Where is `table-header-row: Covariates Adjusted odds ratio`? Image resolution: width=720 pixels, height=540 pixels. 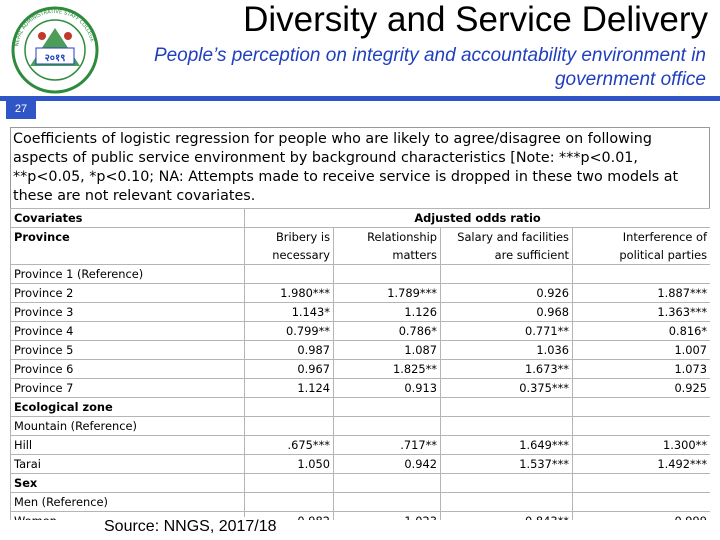
table-header-row: Covariates Adjusted odds ratio is located at coordinates (360, 218).